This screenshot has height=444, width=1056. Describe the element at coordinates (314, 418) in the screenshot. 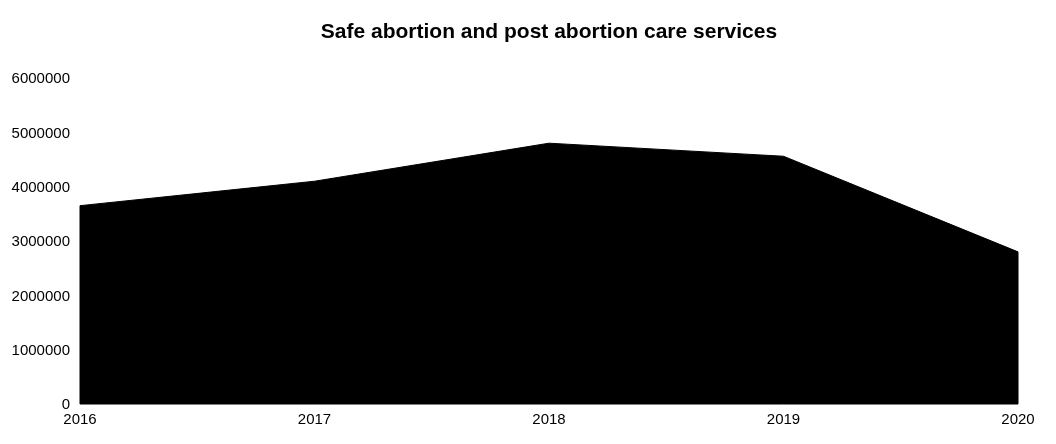

I see `x-tick-label: 2017` at that location.